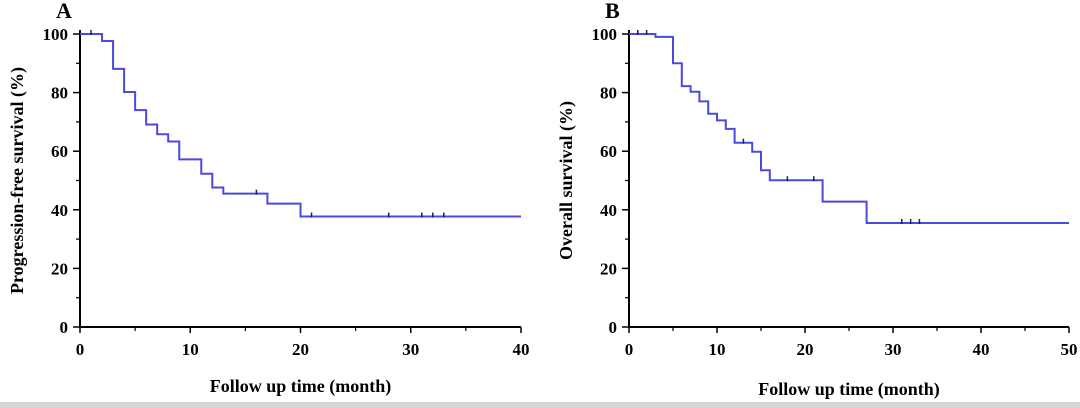 The image size is (1080, 408). What do you see at coordinates (566, 180) in the screenshot?
I see `y-axis-title: Overall survival (%)` at bounding box center [566, 180].